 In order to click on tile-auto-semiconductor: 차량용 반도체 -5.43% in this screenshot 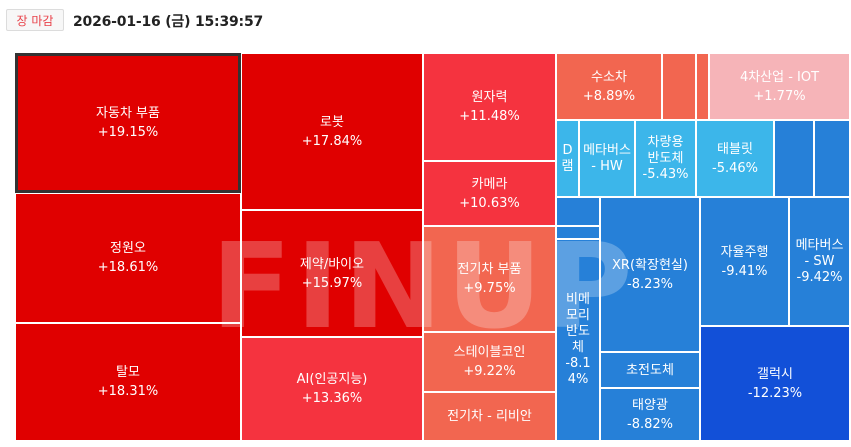, I will do `click(665, 158)`.